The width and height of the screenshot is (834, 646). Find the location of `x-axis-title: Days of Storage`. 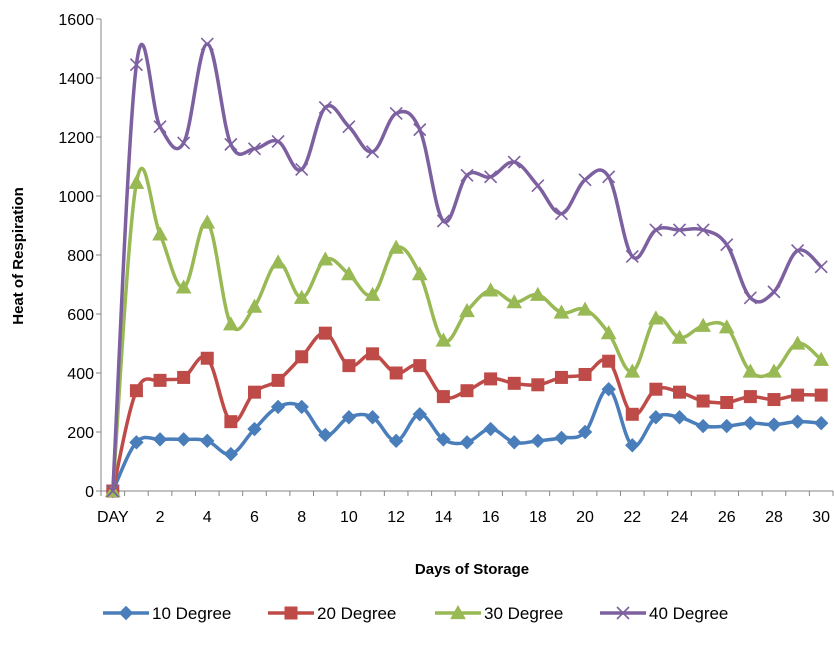

x-axis-title: Days of Storage is located at coordinates (472, 569).